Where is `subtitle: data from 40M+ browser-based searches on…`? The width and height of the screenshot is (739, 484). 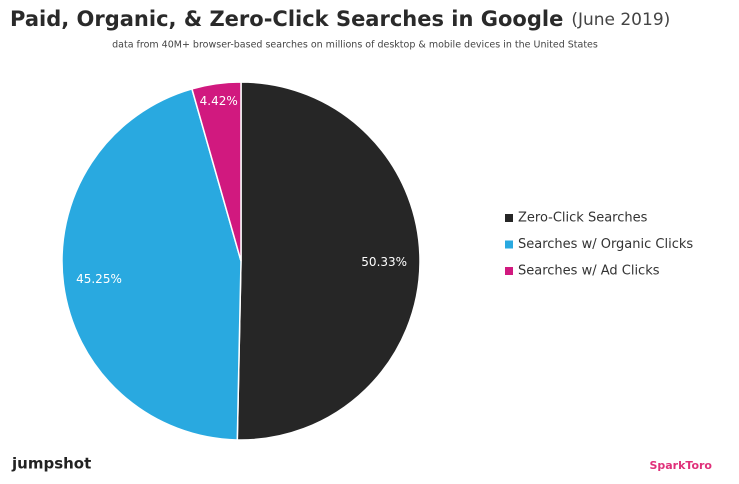
subtitle: data from 40M+ browser-based searches on… is located at coordinates (355, 45).